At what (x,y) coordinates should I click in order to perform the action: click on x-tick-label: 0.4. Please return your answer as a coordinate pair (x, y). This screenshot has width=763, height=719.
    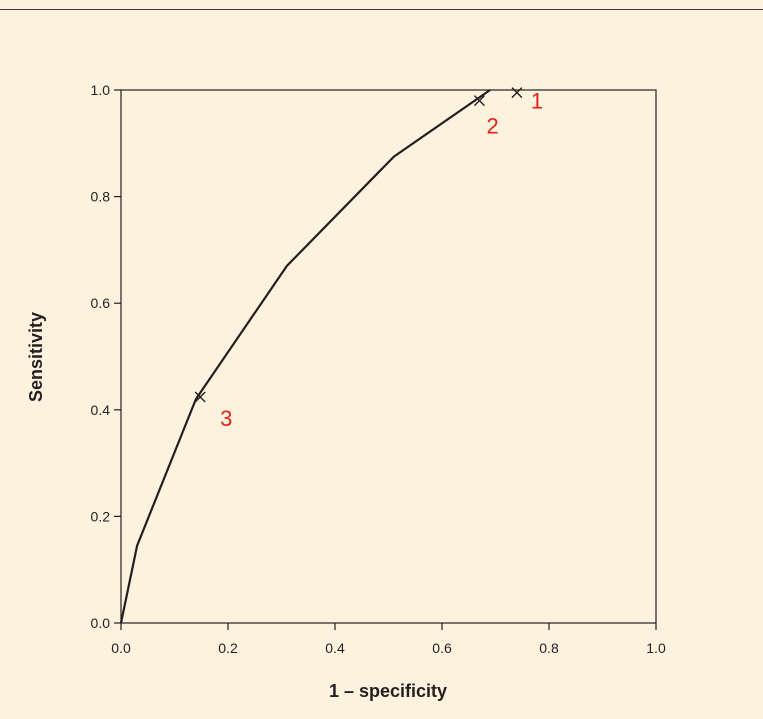
    Looking at the image, I should click on (335, 648).